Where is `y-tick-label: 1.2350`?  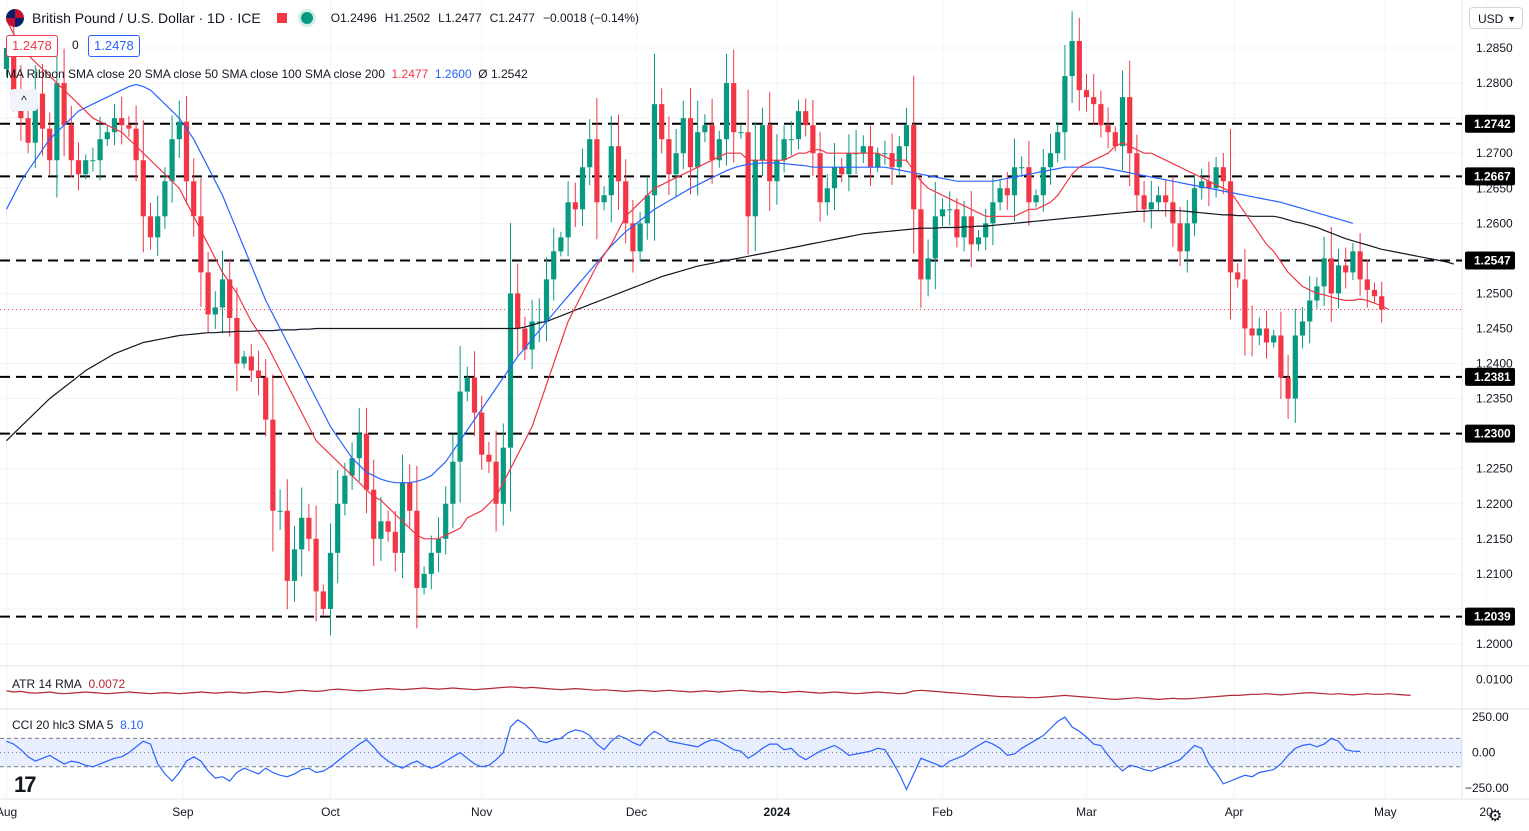
y-tick-label: 1.2350 is located at coordinates (1494, 399).